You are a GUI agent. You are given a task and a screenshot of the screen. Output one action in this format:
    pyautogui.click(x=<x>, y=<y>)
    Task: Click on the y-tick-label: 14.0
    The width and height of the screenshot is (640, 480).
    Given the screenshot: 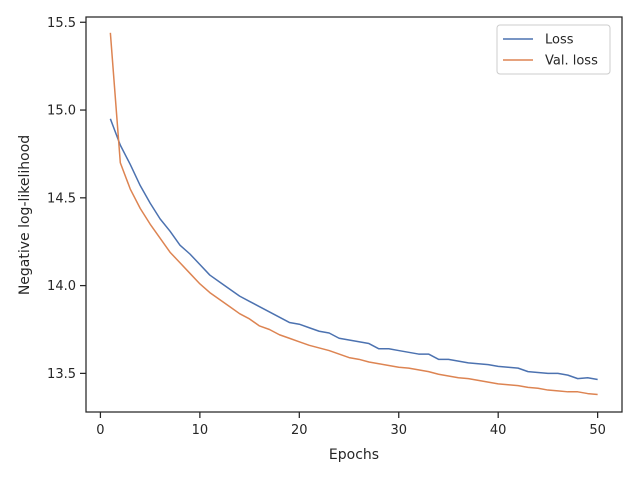 What is the action you would take?
    pyautogui.click(x=61, y=286)
    